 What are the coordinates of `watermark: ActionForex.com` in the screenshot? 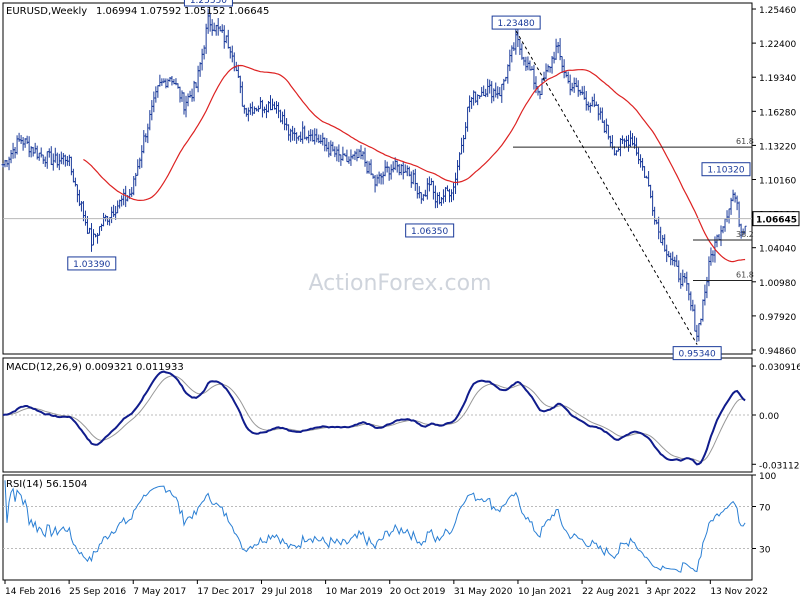 It's located at (400, 283).